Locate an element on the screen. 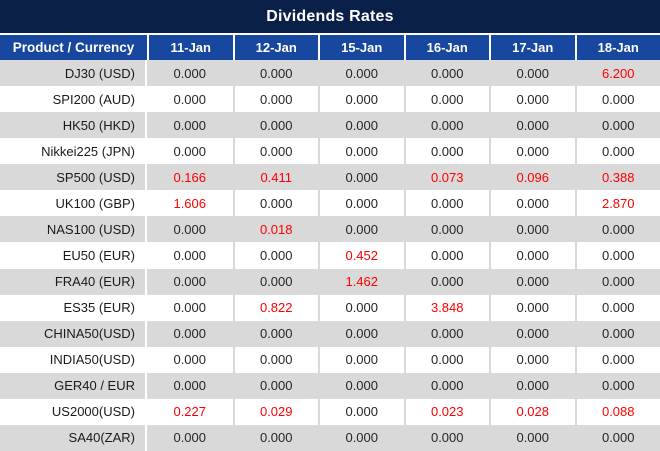 This screenshot has height=451, width=660. value-cell: 0.028 is located at coordinates (532, 411).